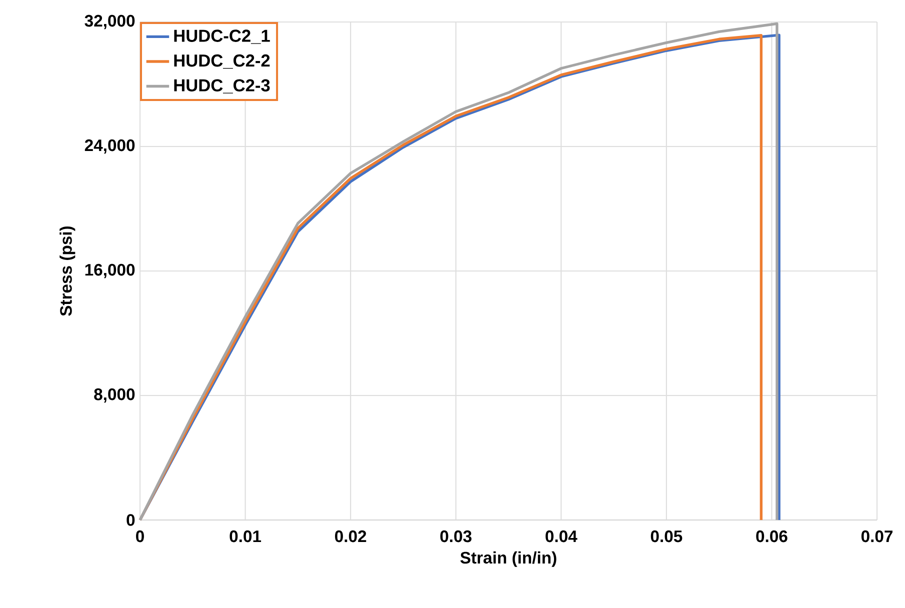 This screenshot has height=608, width=905. I want to click on x-tick-label: 0.07, so click(876, 536).